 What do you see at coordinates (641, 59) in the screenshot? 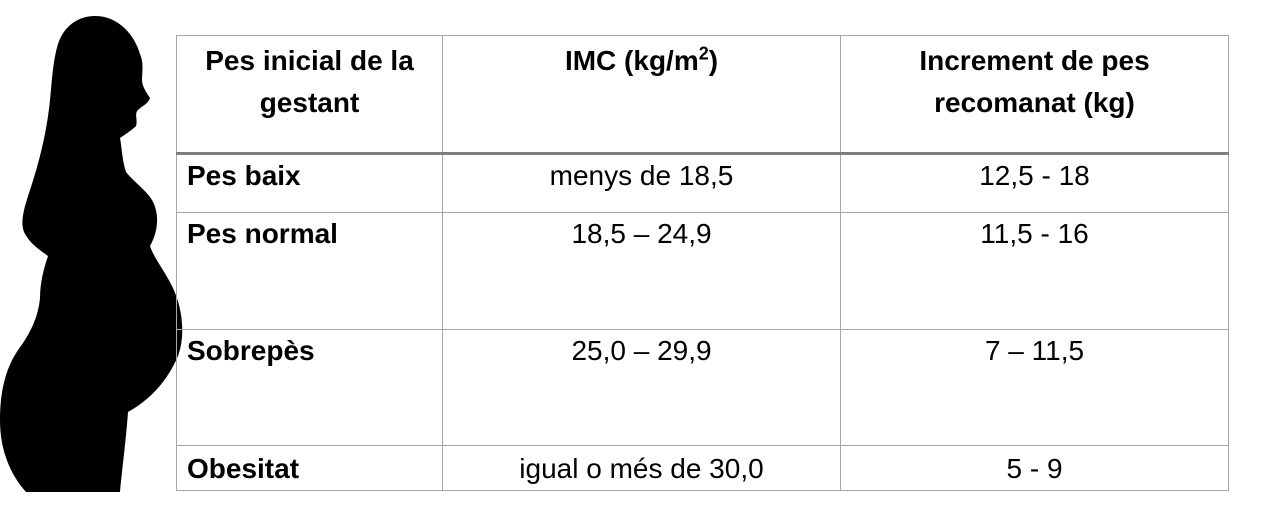
I see `header-imc-text: IMC (kg/m2)` at bounding box center [641, 59].